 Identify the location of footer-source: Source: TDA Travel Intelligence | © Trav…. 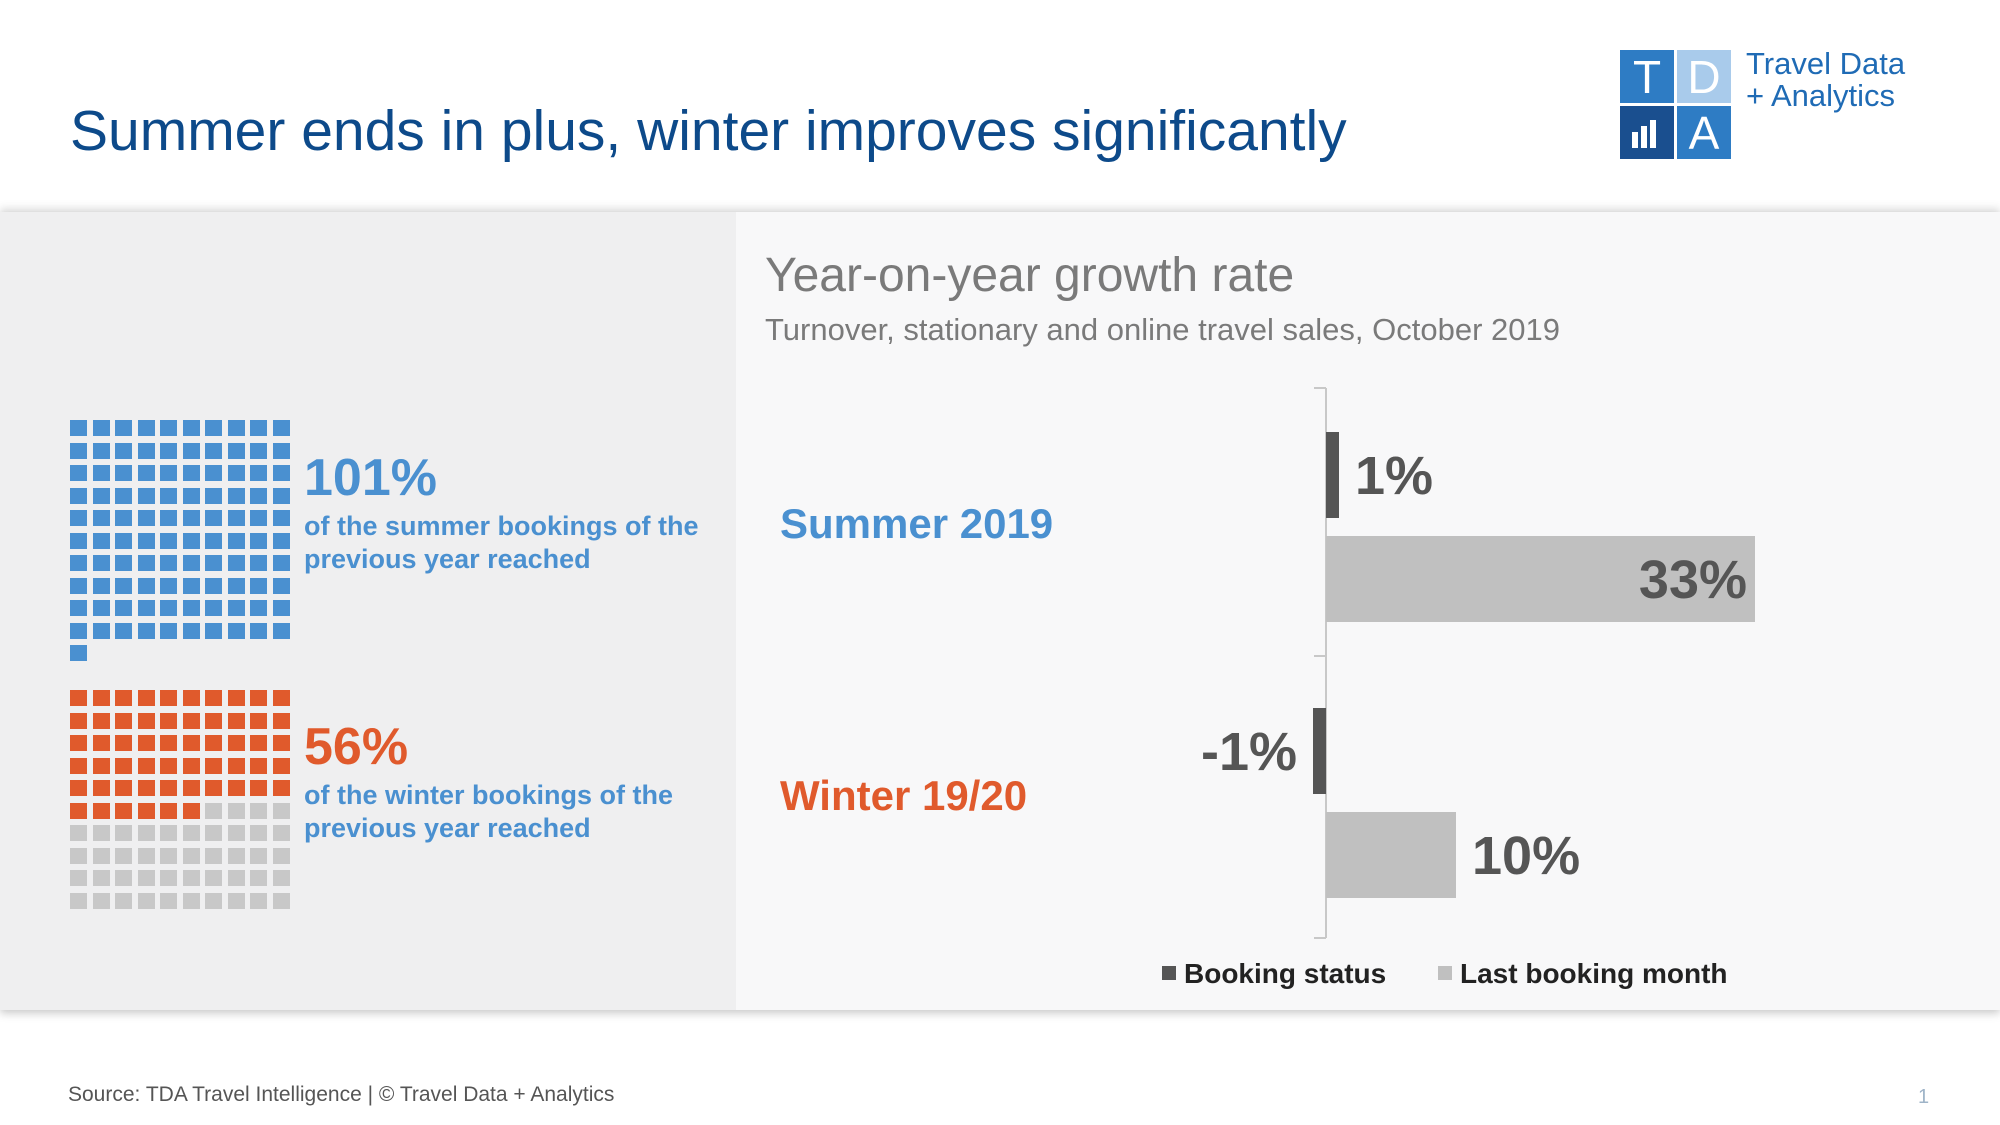
(341, 1094).